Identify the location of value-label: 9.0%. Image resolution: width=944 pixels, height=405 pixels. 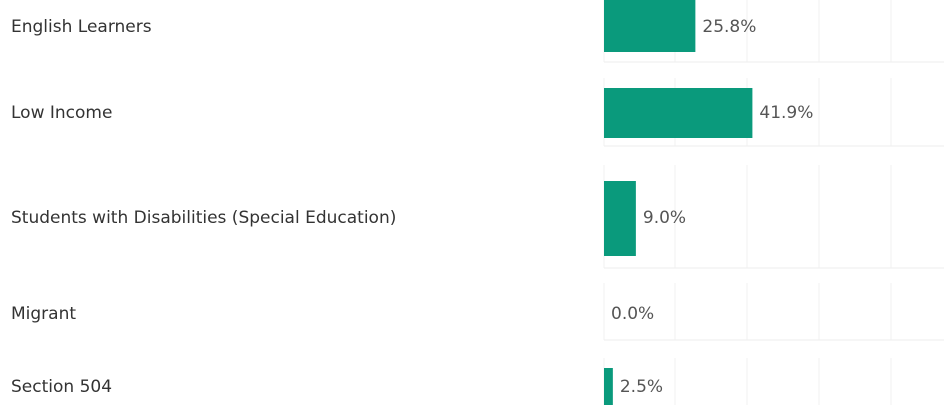
(664, 218).